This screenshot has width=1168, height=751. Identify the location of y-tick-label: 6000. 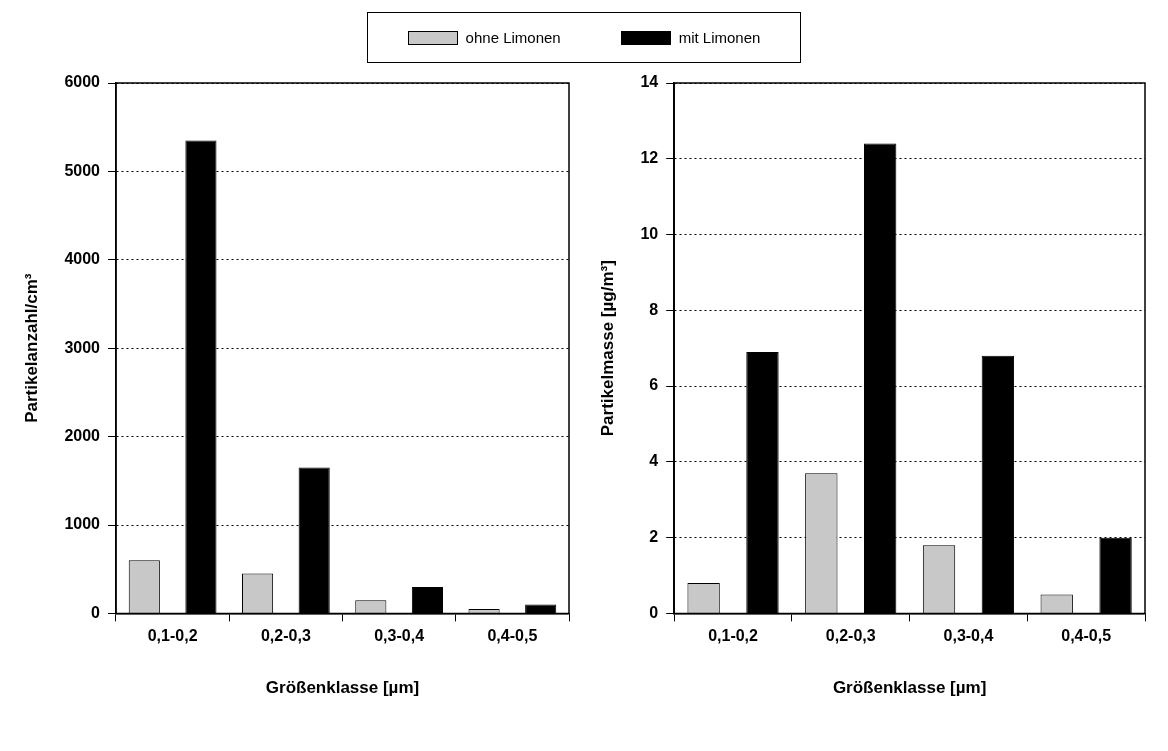
(82, 82).